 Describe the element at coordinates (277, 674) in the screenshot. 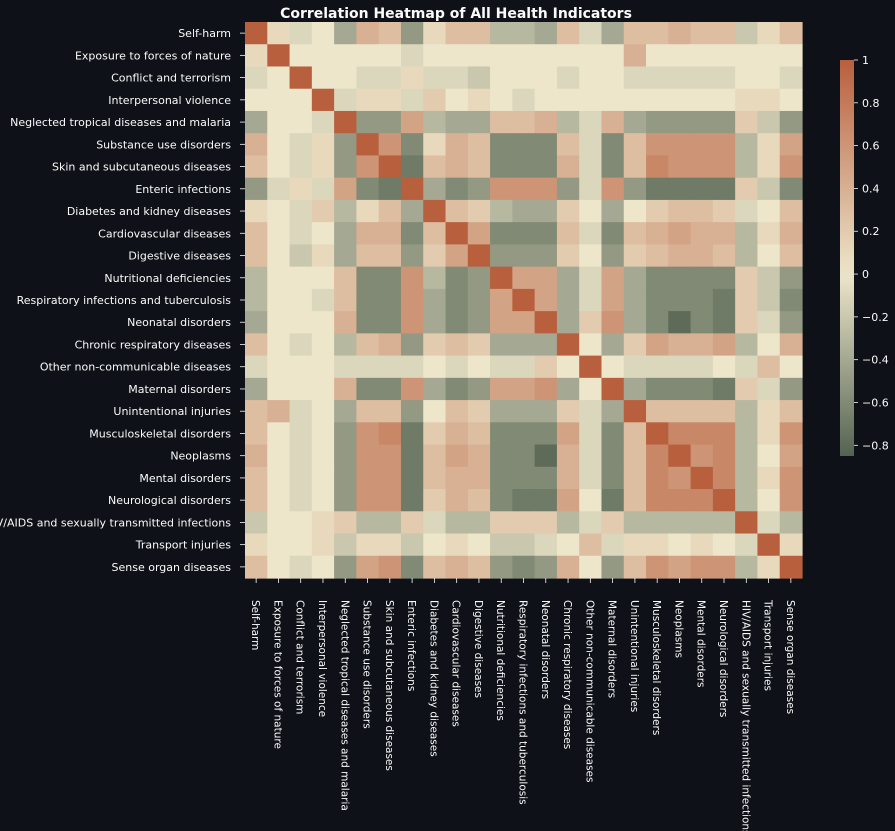

I see `x-tick-label: Exposure to forces of nature` at that location.